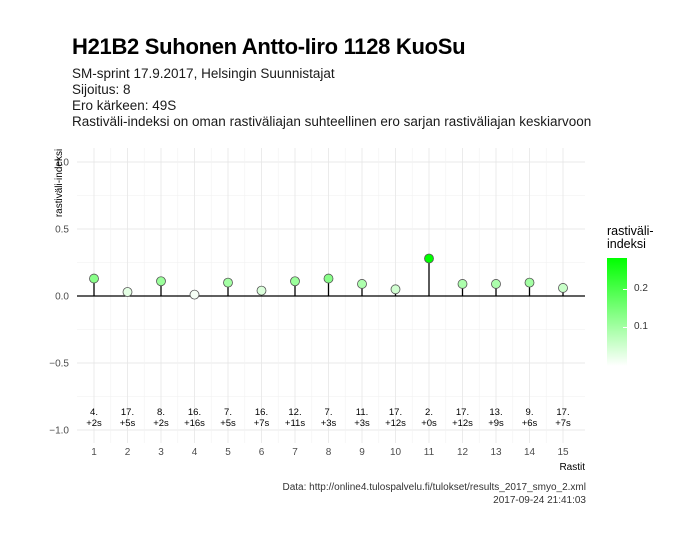 The image size is (697, 540). I want to click on x-tick-label: 13, so click(496, 452).